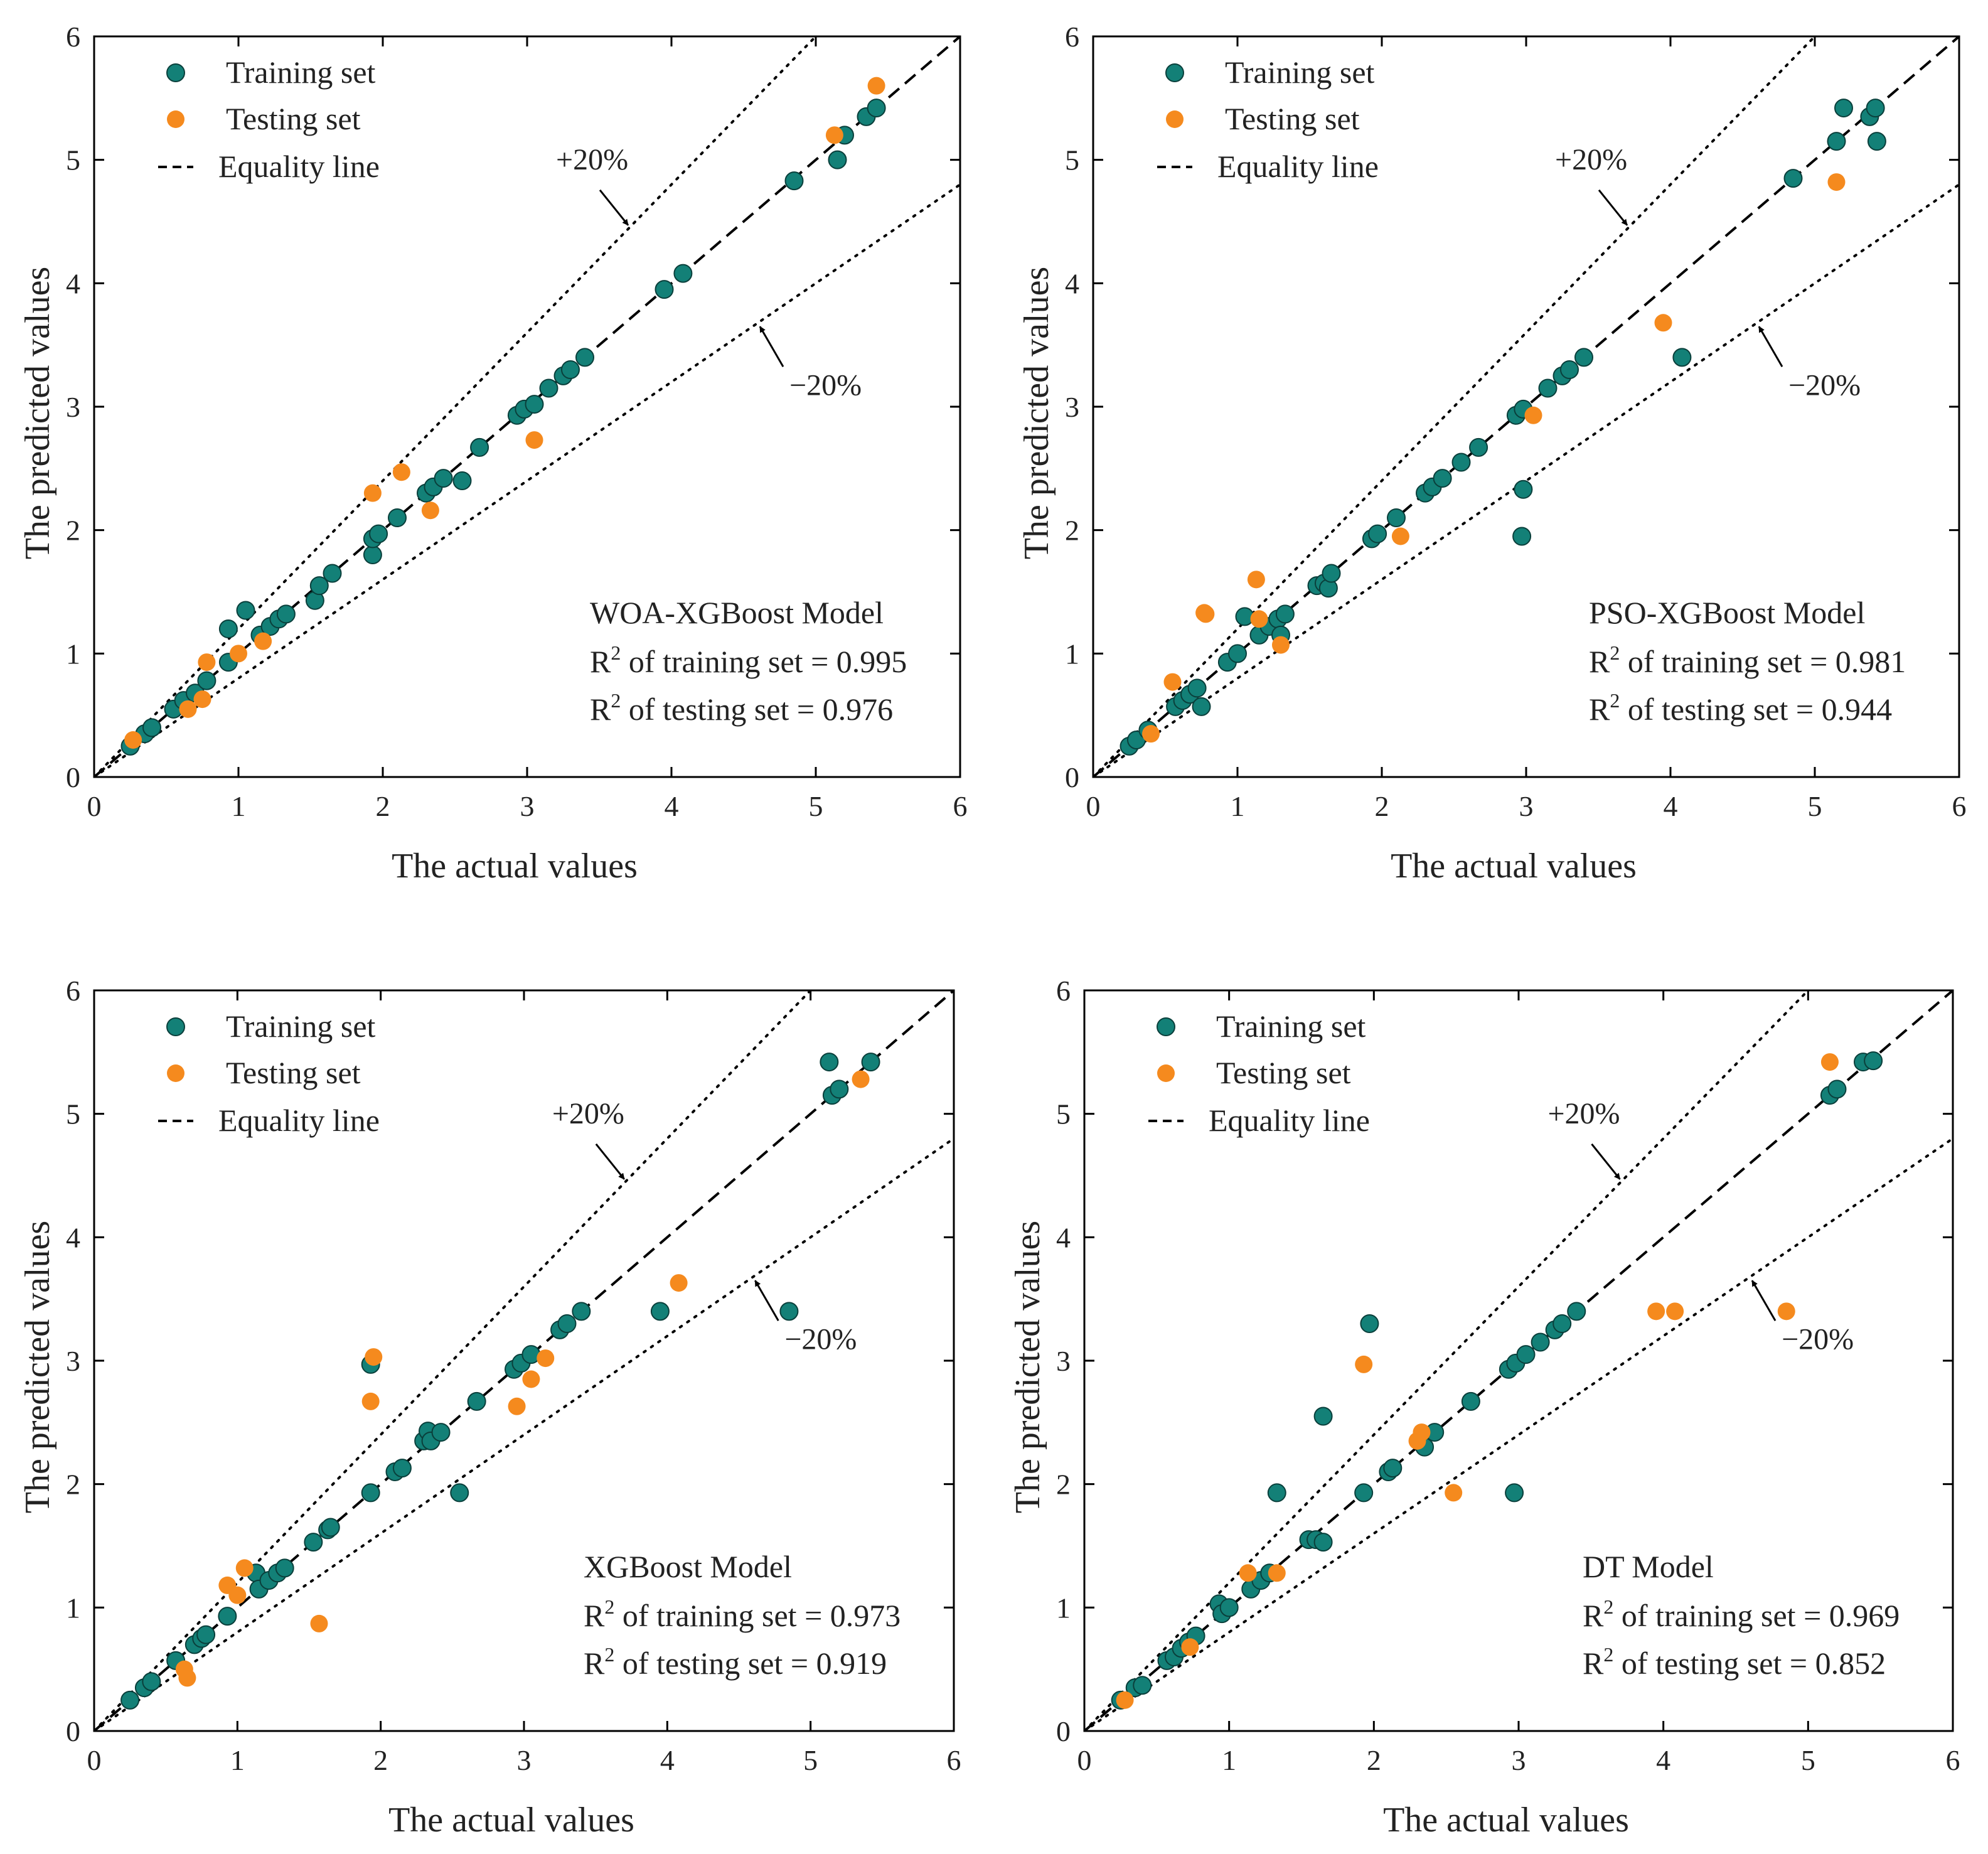  Describe the element at coordinates (1166, 1026) in the screenshot. I see `legend-training-marker` at that location.